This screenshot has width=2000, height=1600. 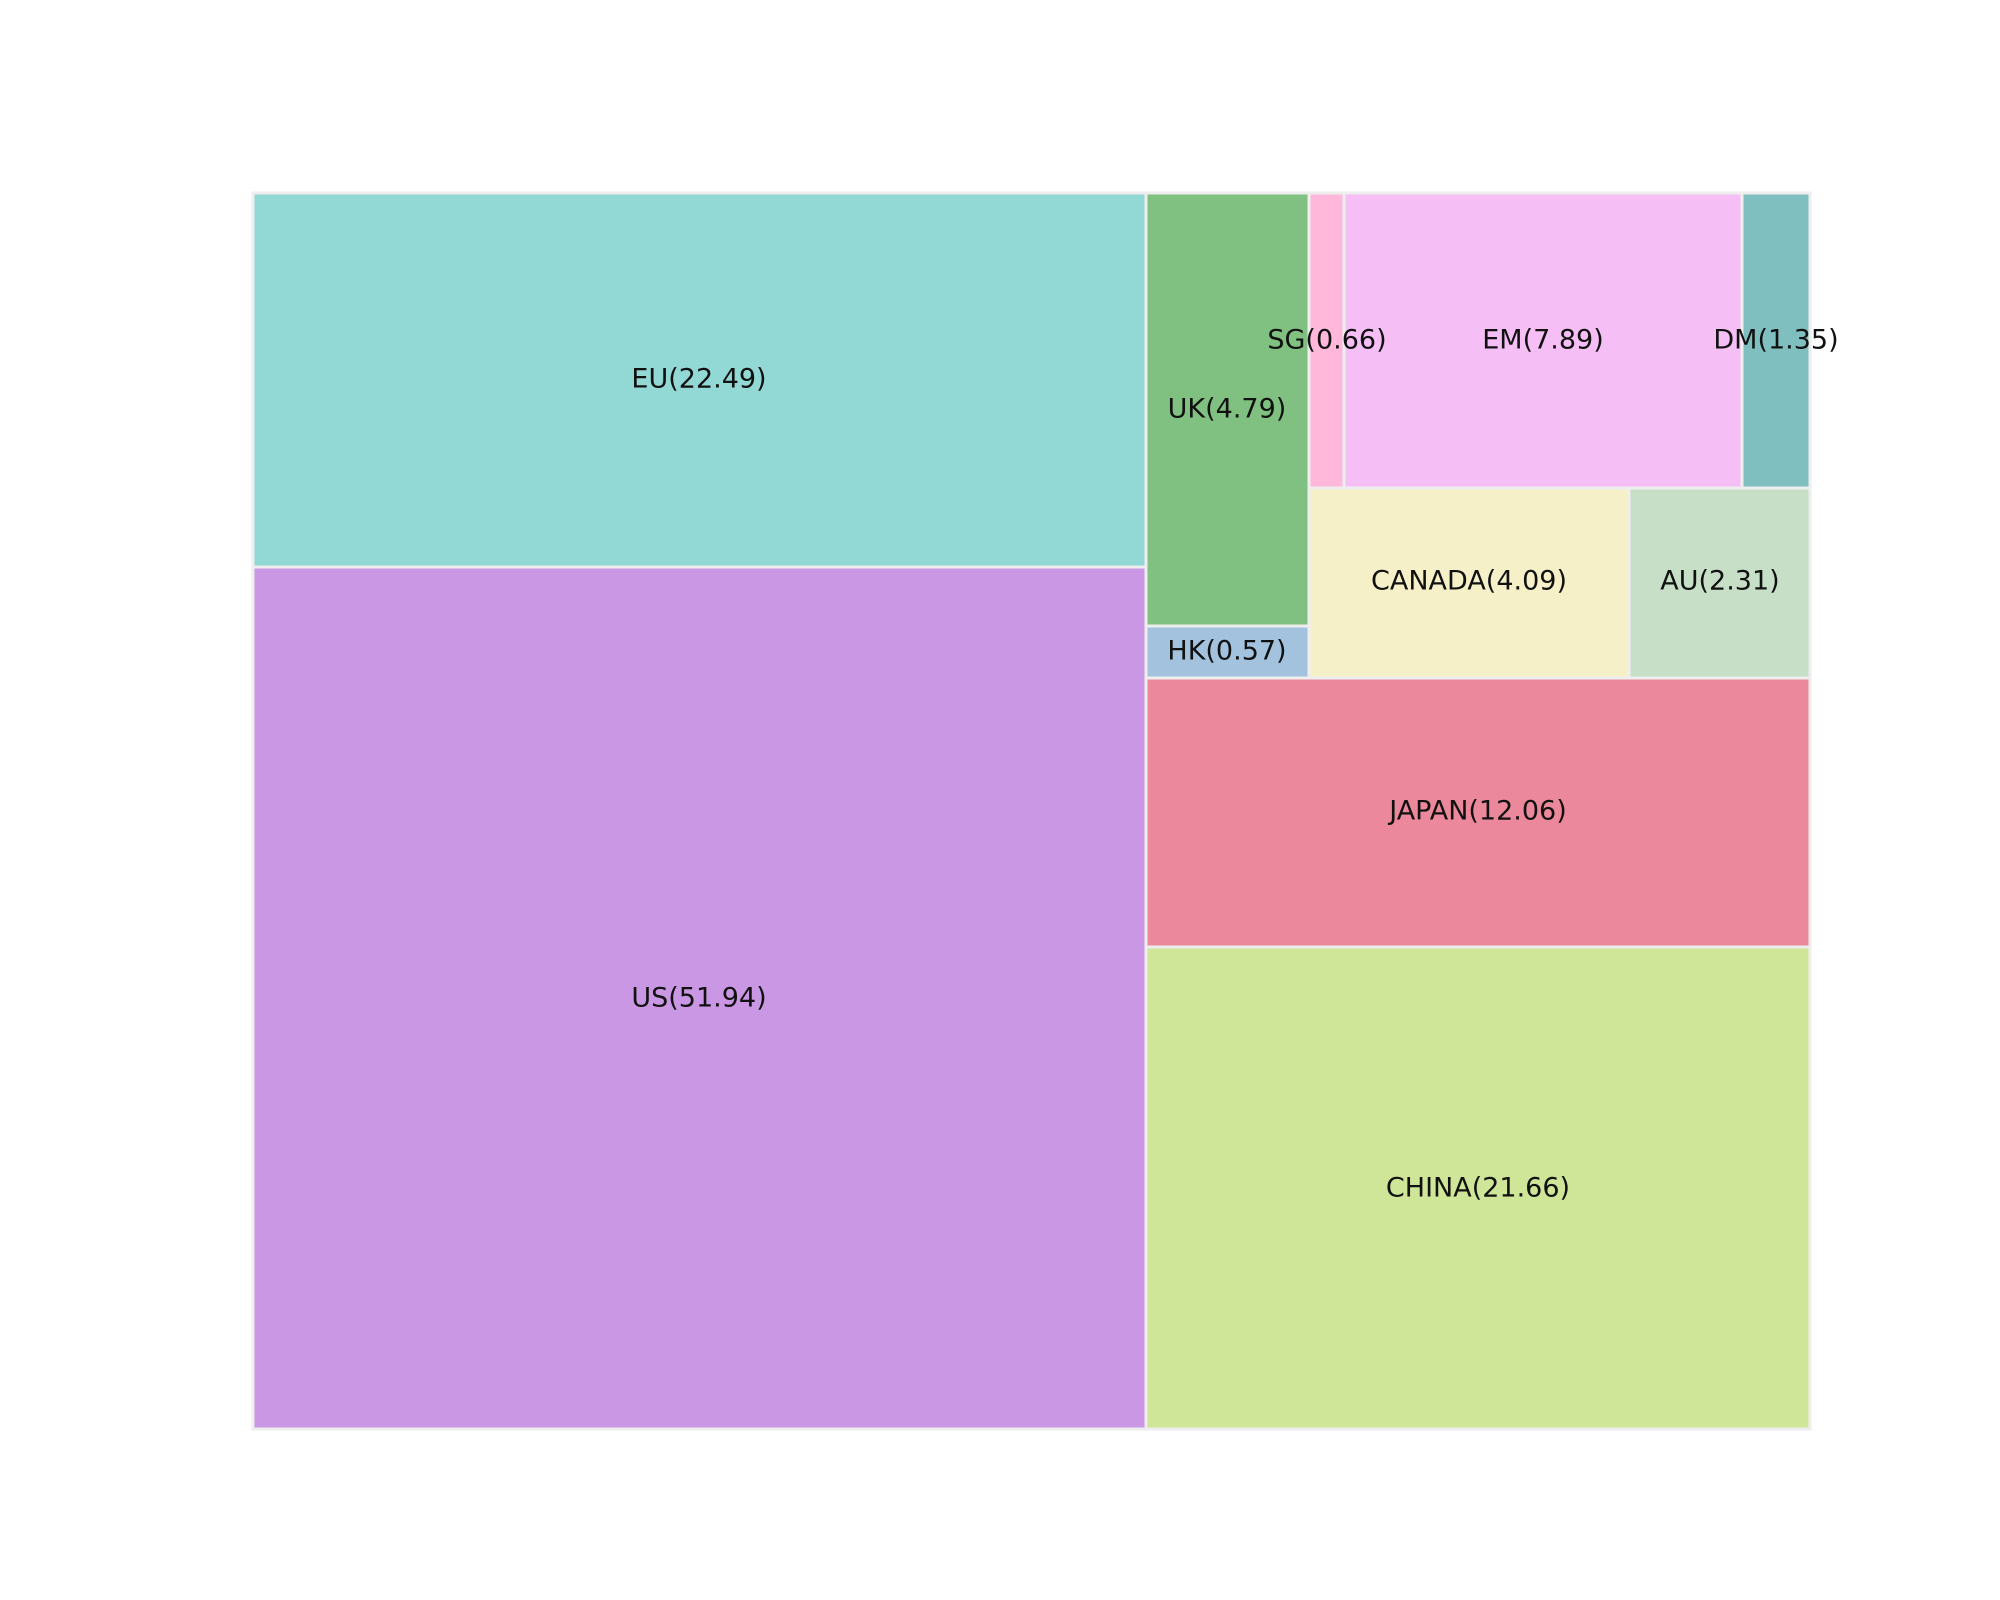 I want to click on tile-em, so click(x=1543, y=340).